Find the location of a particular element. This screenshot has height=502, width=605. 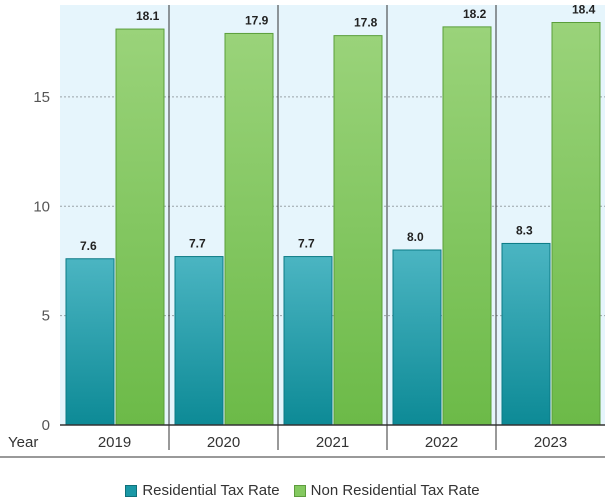

x-tick-label: 2023 is located at coordinates (550, 442).